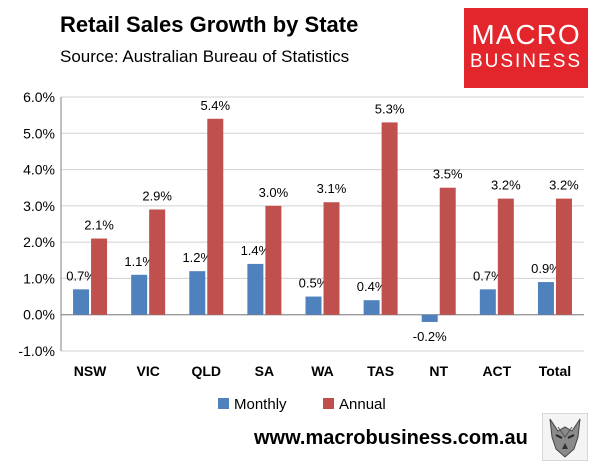 The width and height of the screenshot is (598, 471). I want to click on x-tick-label: WA, so click(322, 371).